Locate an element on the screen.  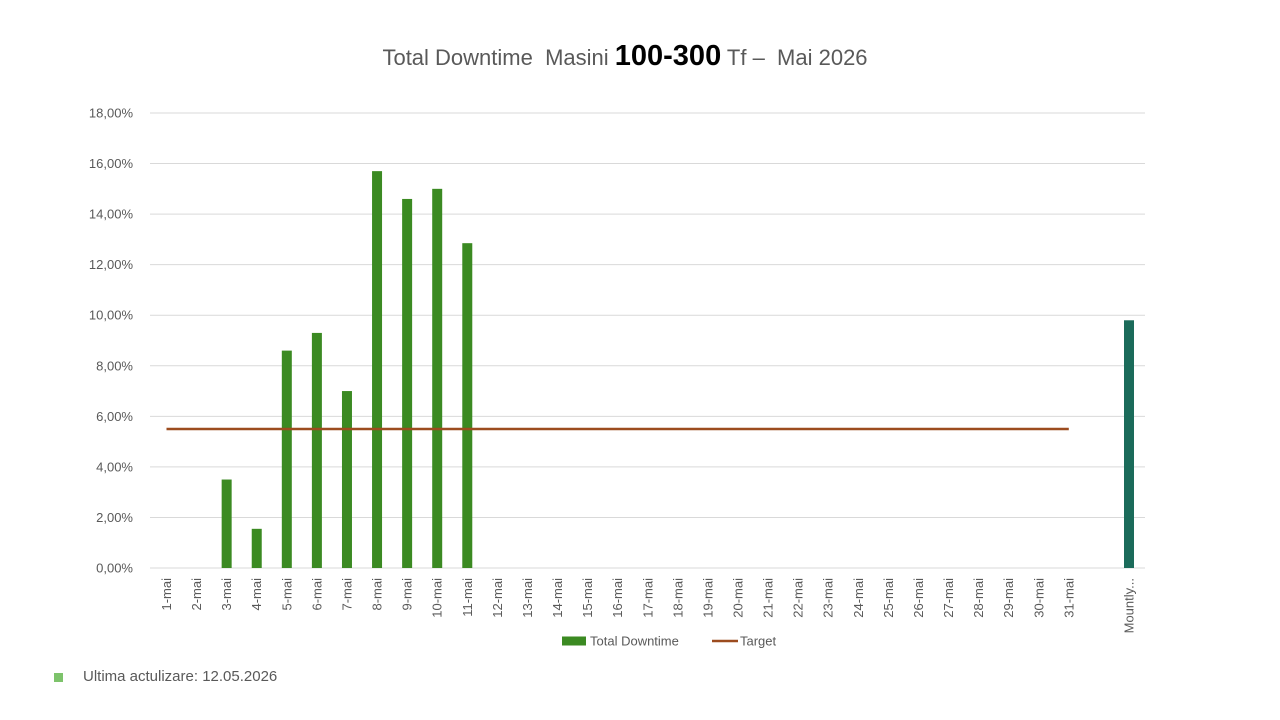
x-tick-label: 28-mai is located at coordinates (978, 598).